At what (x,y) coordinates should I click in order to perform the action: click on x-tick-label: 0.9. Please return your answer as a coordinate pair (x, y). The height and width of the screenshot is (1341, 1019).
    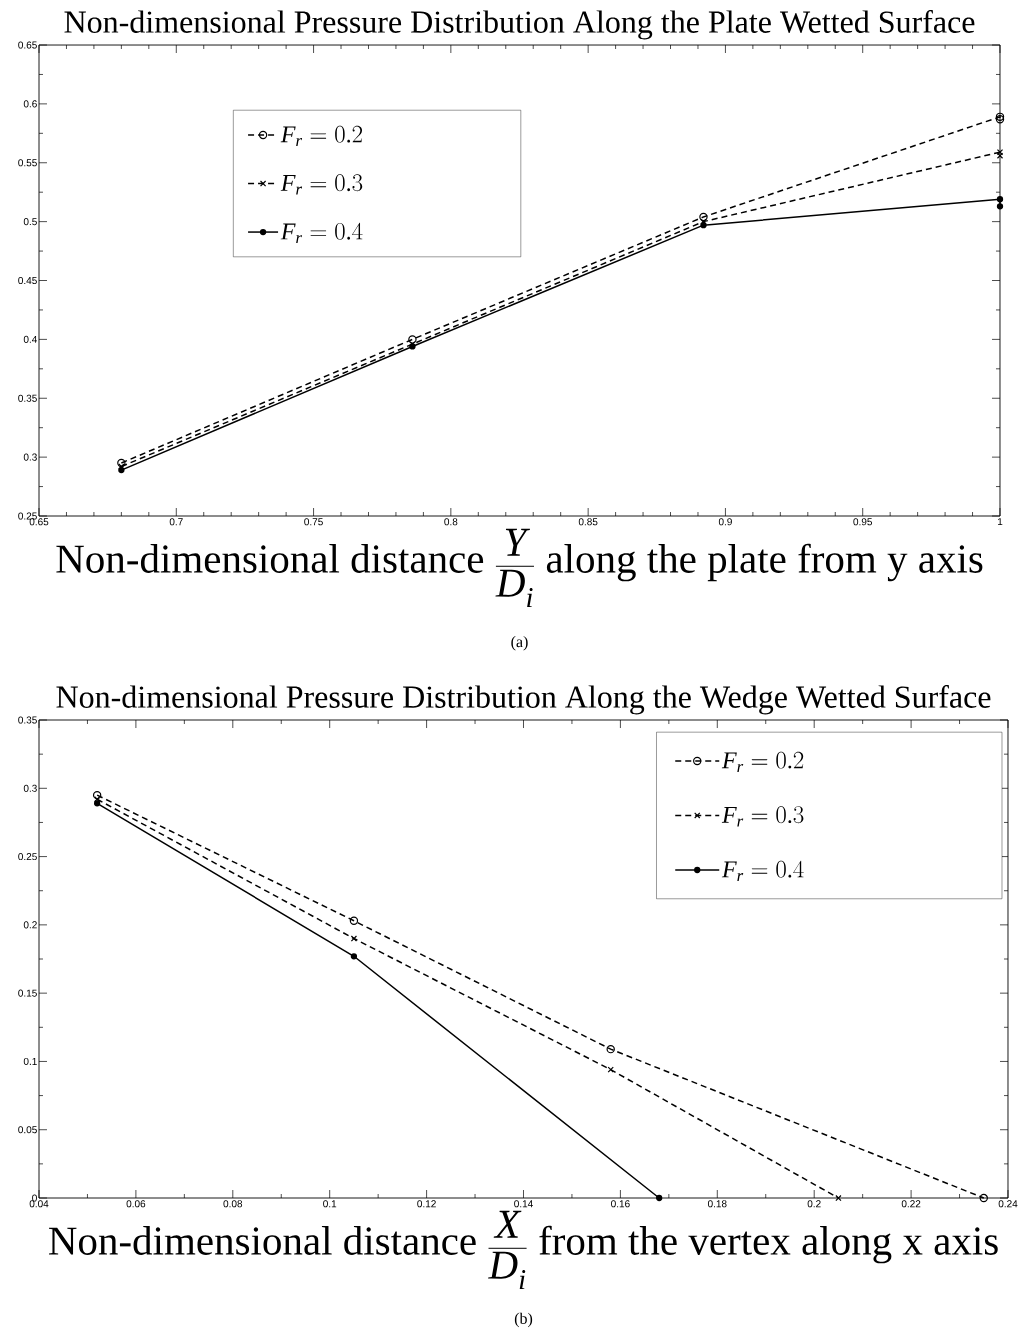
    Looking at the image, I should click on (725, 522).